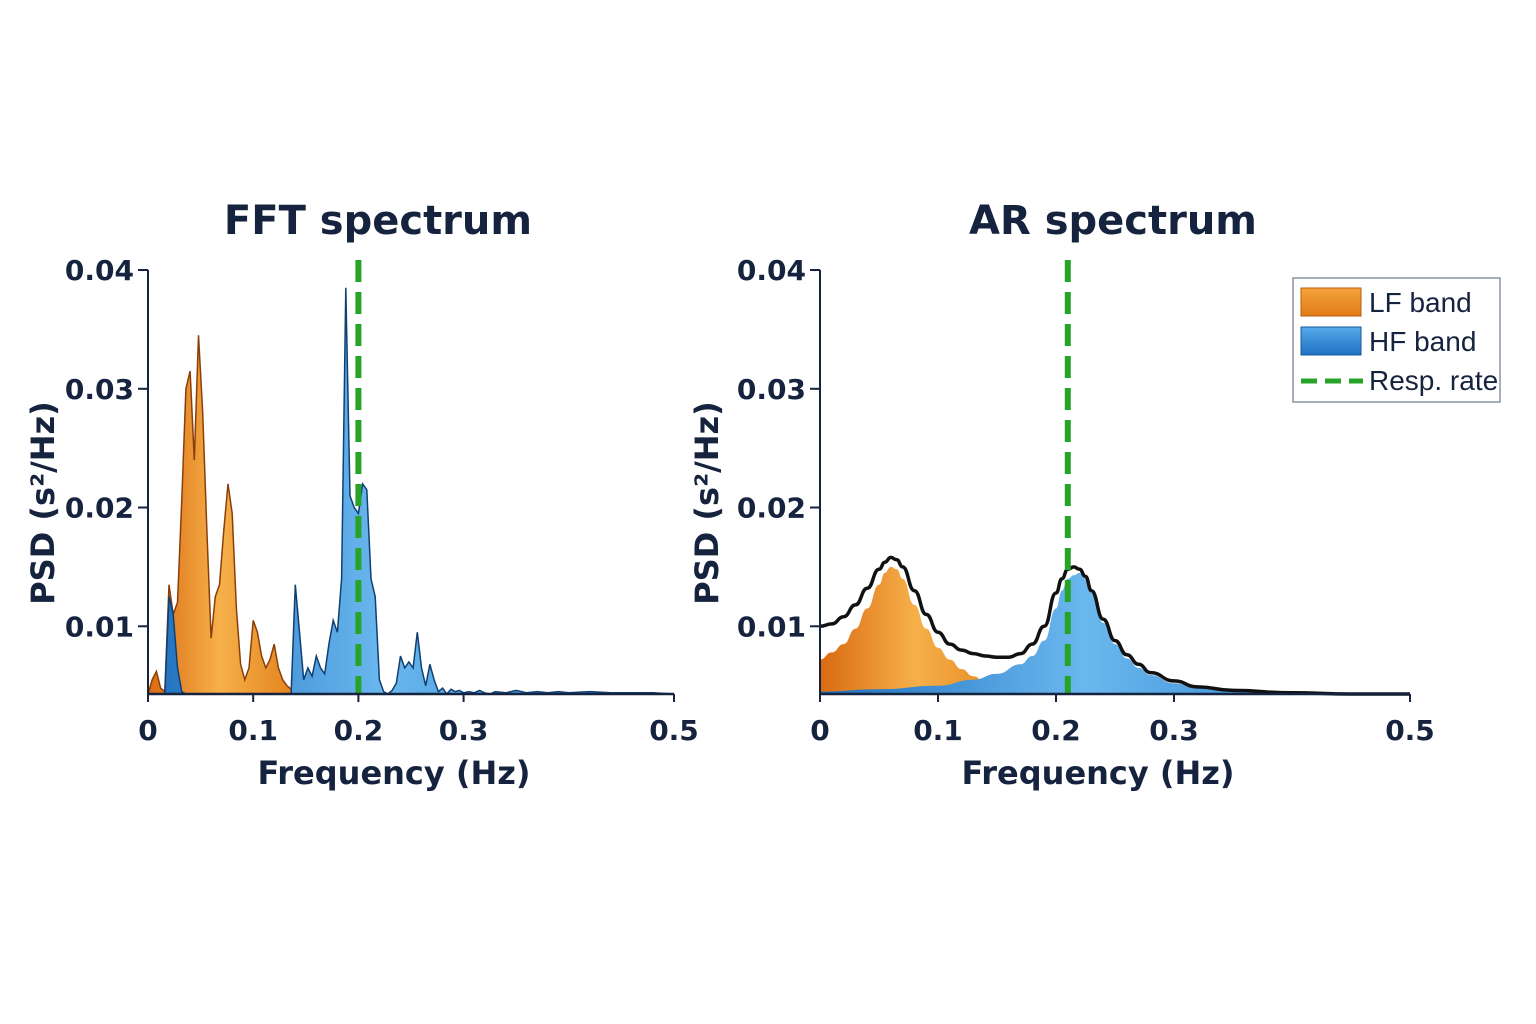 The height and width of the screenshot is (1024, 1536). What do you see at coordinates (418, 720) in the screenshot?
I see `fft-x-ticks: 0 0.1 0.2 0.3 0.5` at bounding box center [418, 720].